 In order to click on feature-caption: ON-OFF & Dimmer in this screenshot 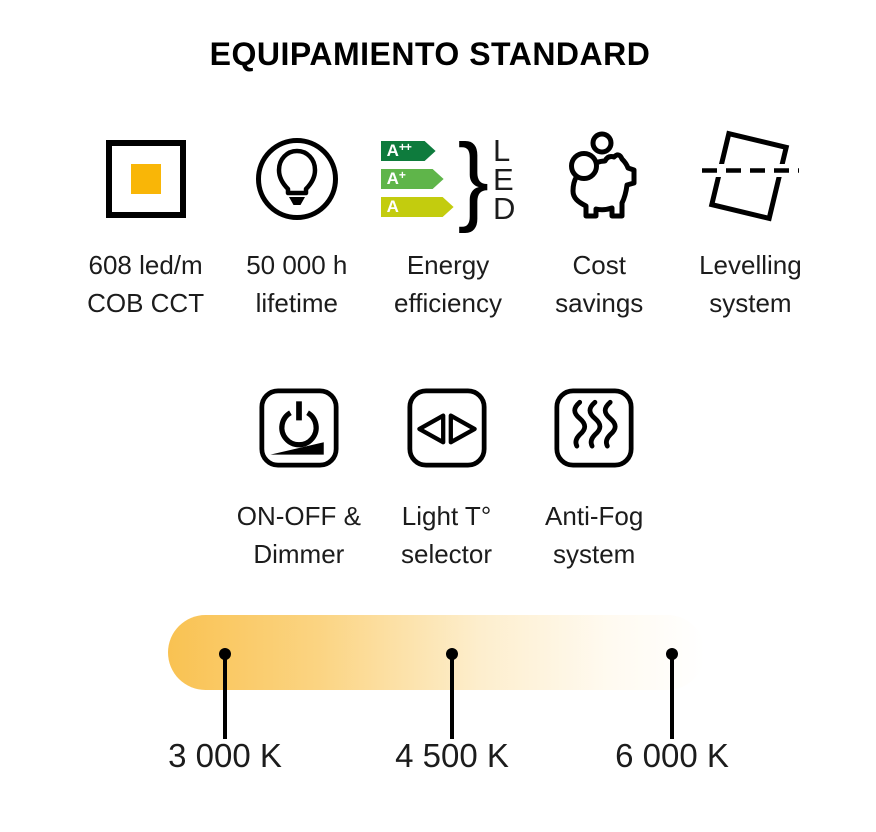, I will do `click(298, 535)`.